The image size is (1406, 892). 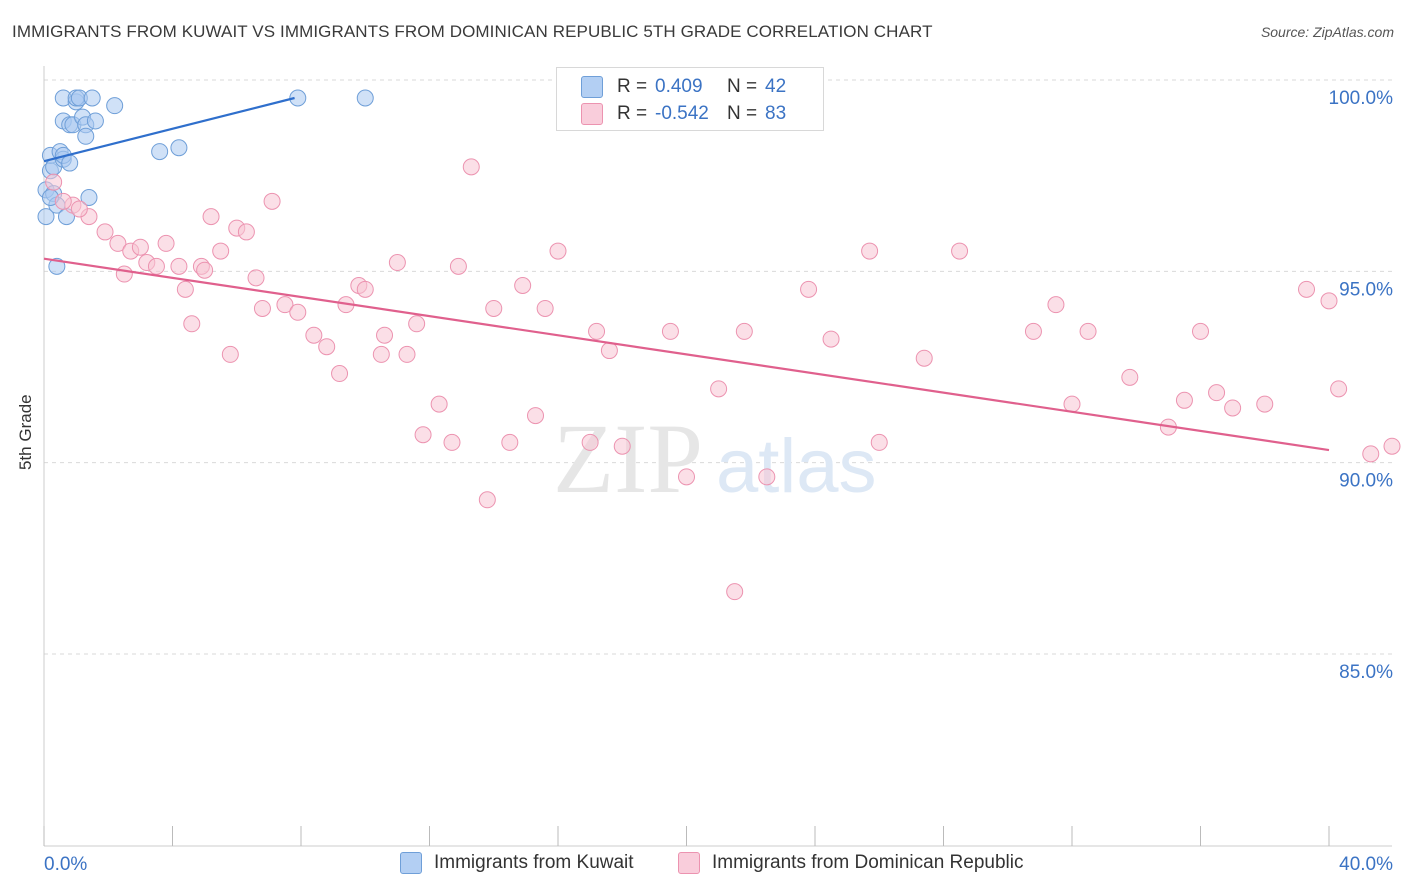 What do you see at coordinates (1366, 864) in the screenshot?
I see `x-tick-label: 40.0%` at bounding box center [1366, 864].